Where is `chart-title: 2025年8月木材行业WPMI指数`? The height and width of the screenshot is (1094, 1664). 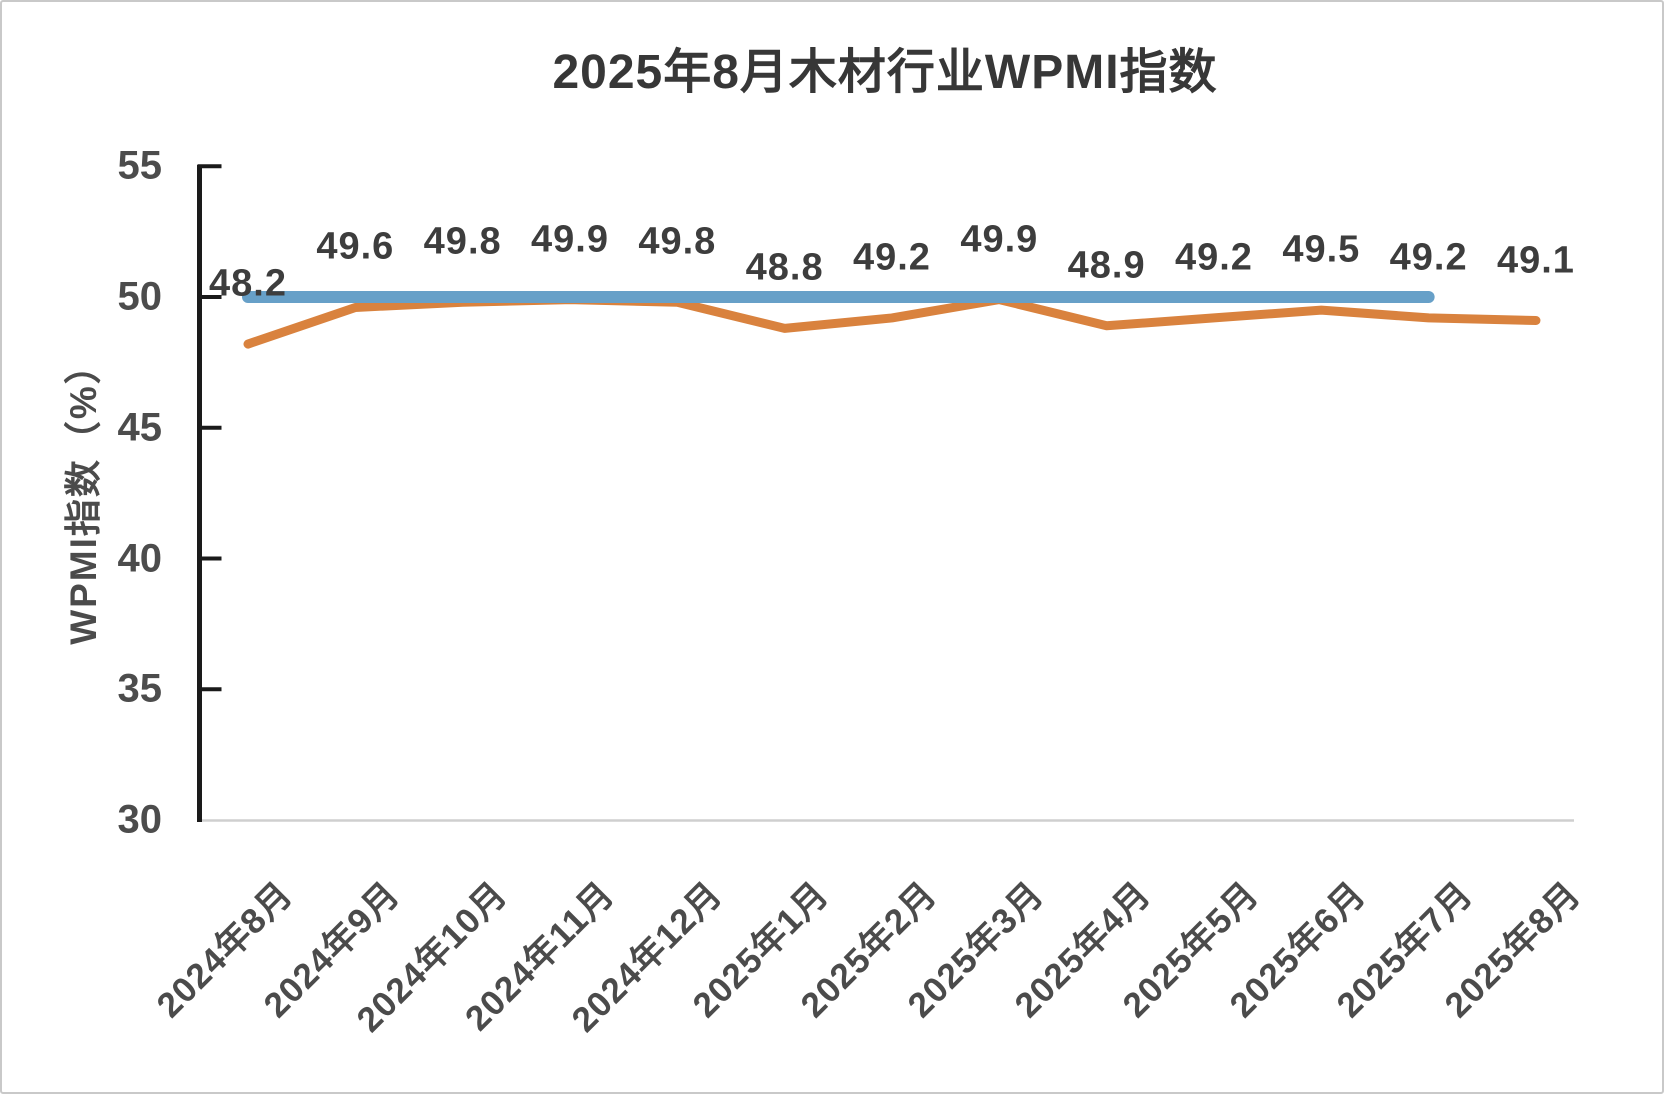
chart-title: 2025年8月木材行业WPMI指数 is located at coordinates (885, 72).